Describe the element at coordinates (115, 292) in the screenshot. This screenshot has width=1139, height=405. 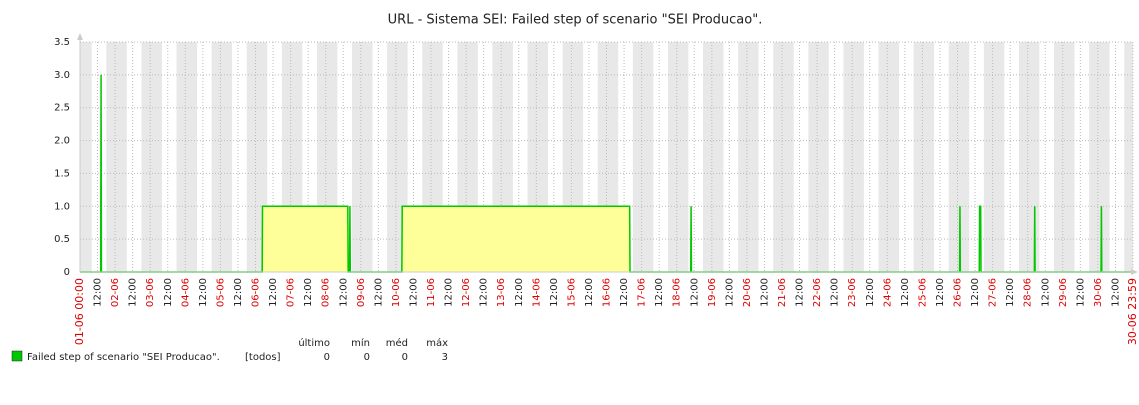
I see `x-tick-label: 02-06` at that location.